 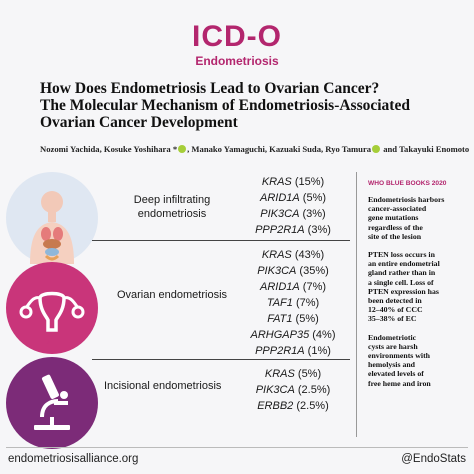 I want to click on gene-name: TAF1, so click(x=279, y=303).